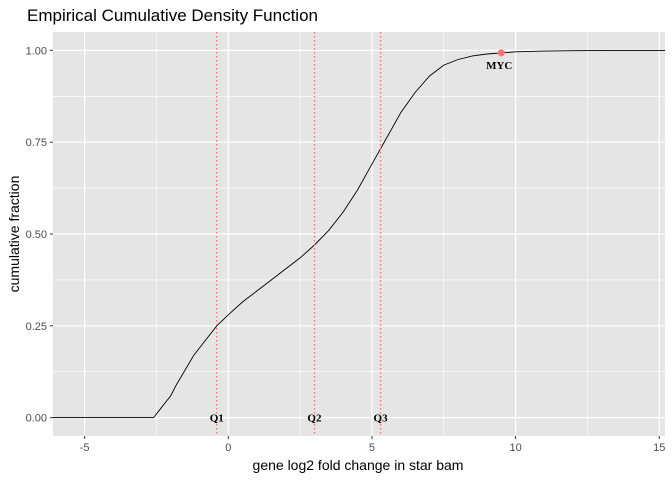 This screenshot has height=480, width=672. What do you see at coordinates (36, 419) in the screenshot?
I see `y-tick-label: 0.00` at bounding box center [36, 419].